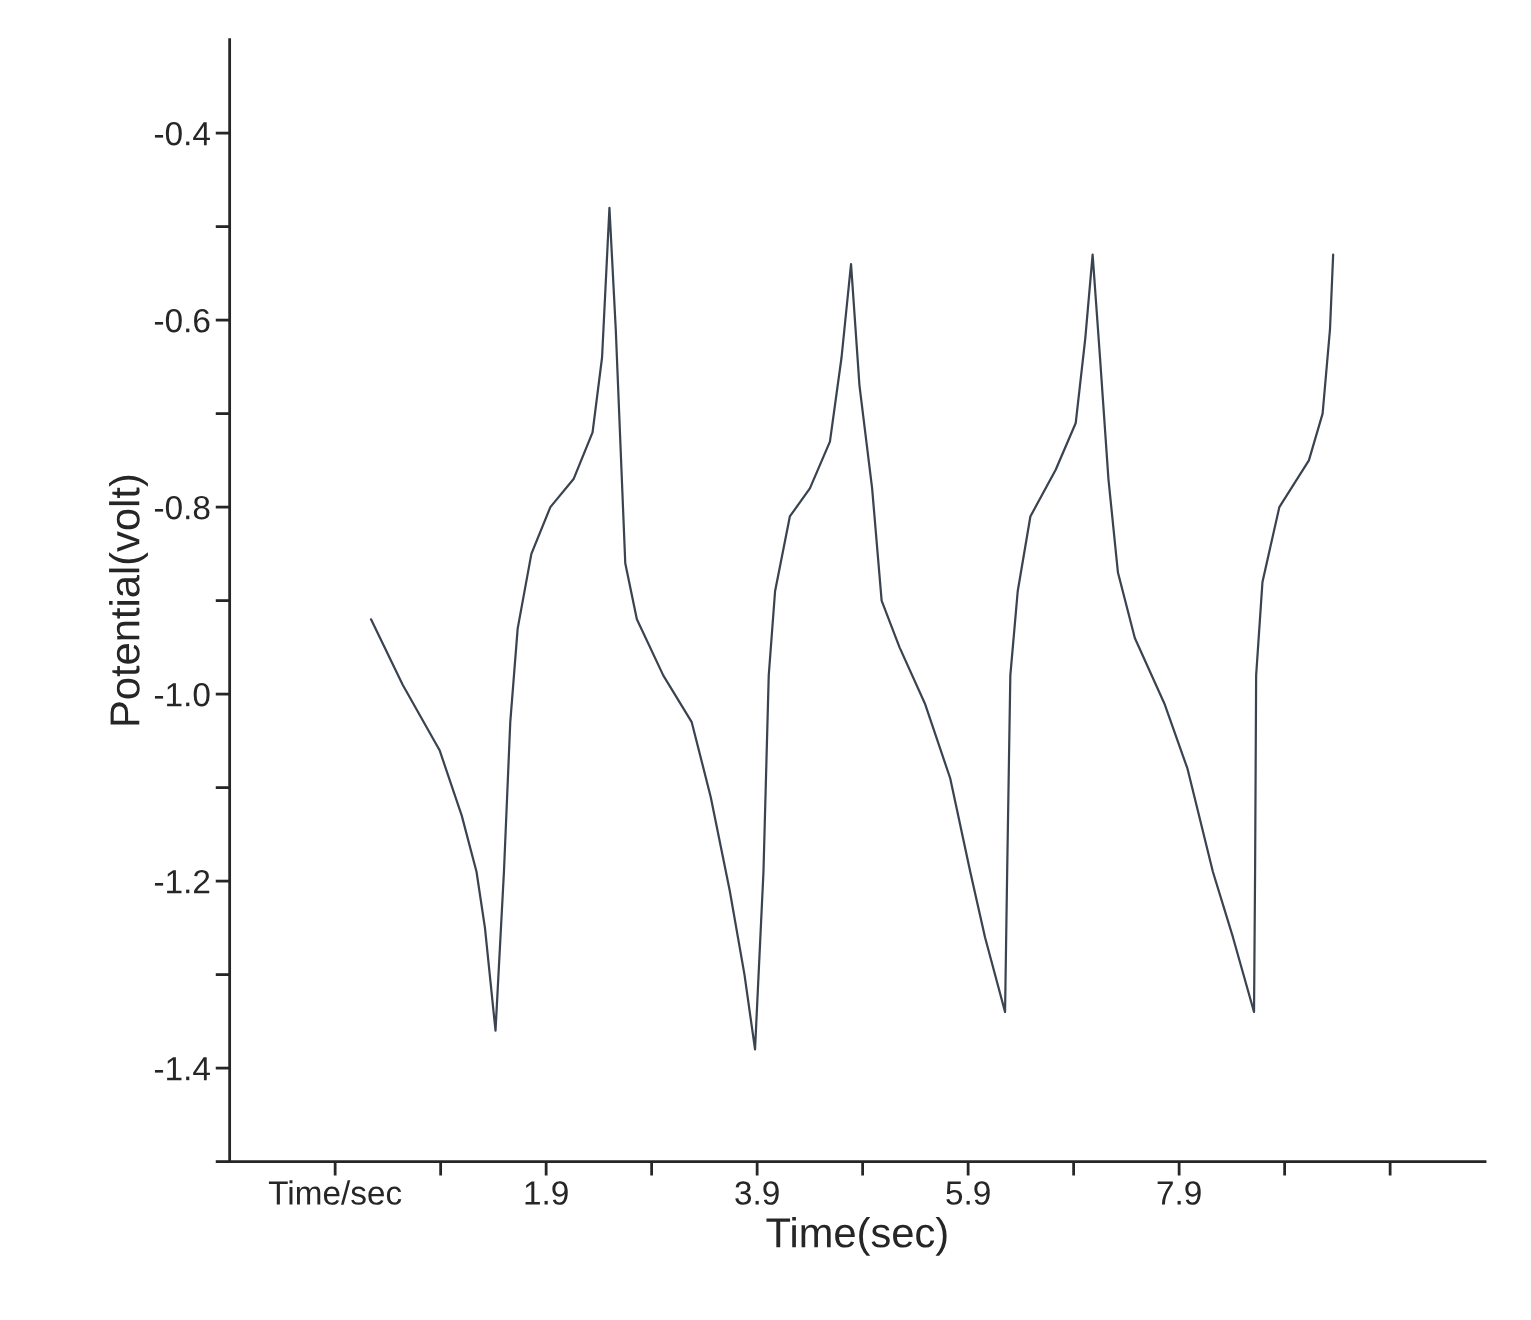 The width and height of the screenshot is (1531, 1320). Describe the element at coordinates (546, 1193) in the screenshot. I see `x-tick-label: 1.9` at that location.